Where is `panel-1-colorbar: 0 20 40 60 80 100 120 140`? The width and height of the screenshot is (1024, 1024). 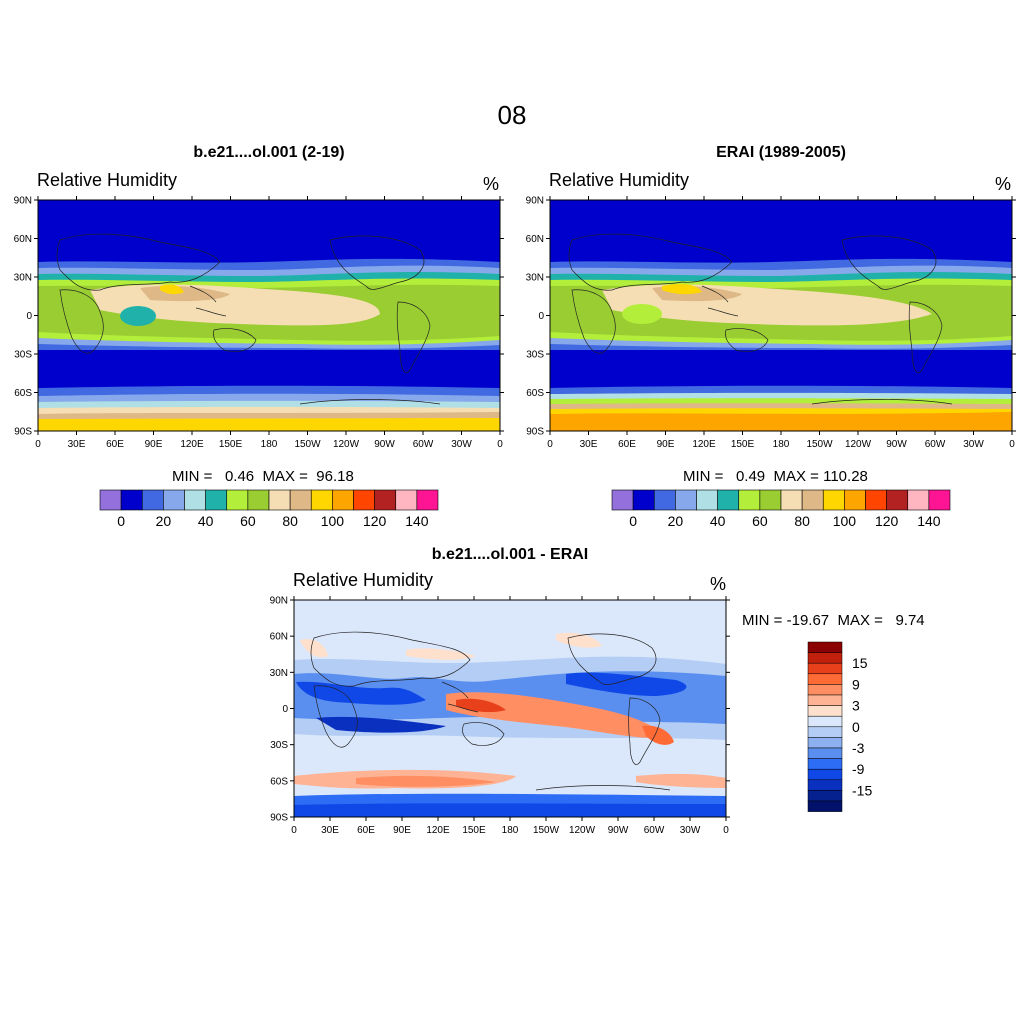
panel-1-colorbar: 0 20 40 60 80 100 120 140 is located at coordinates (269, 509).